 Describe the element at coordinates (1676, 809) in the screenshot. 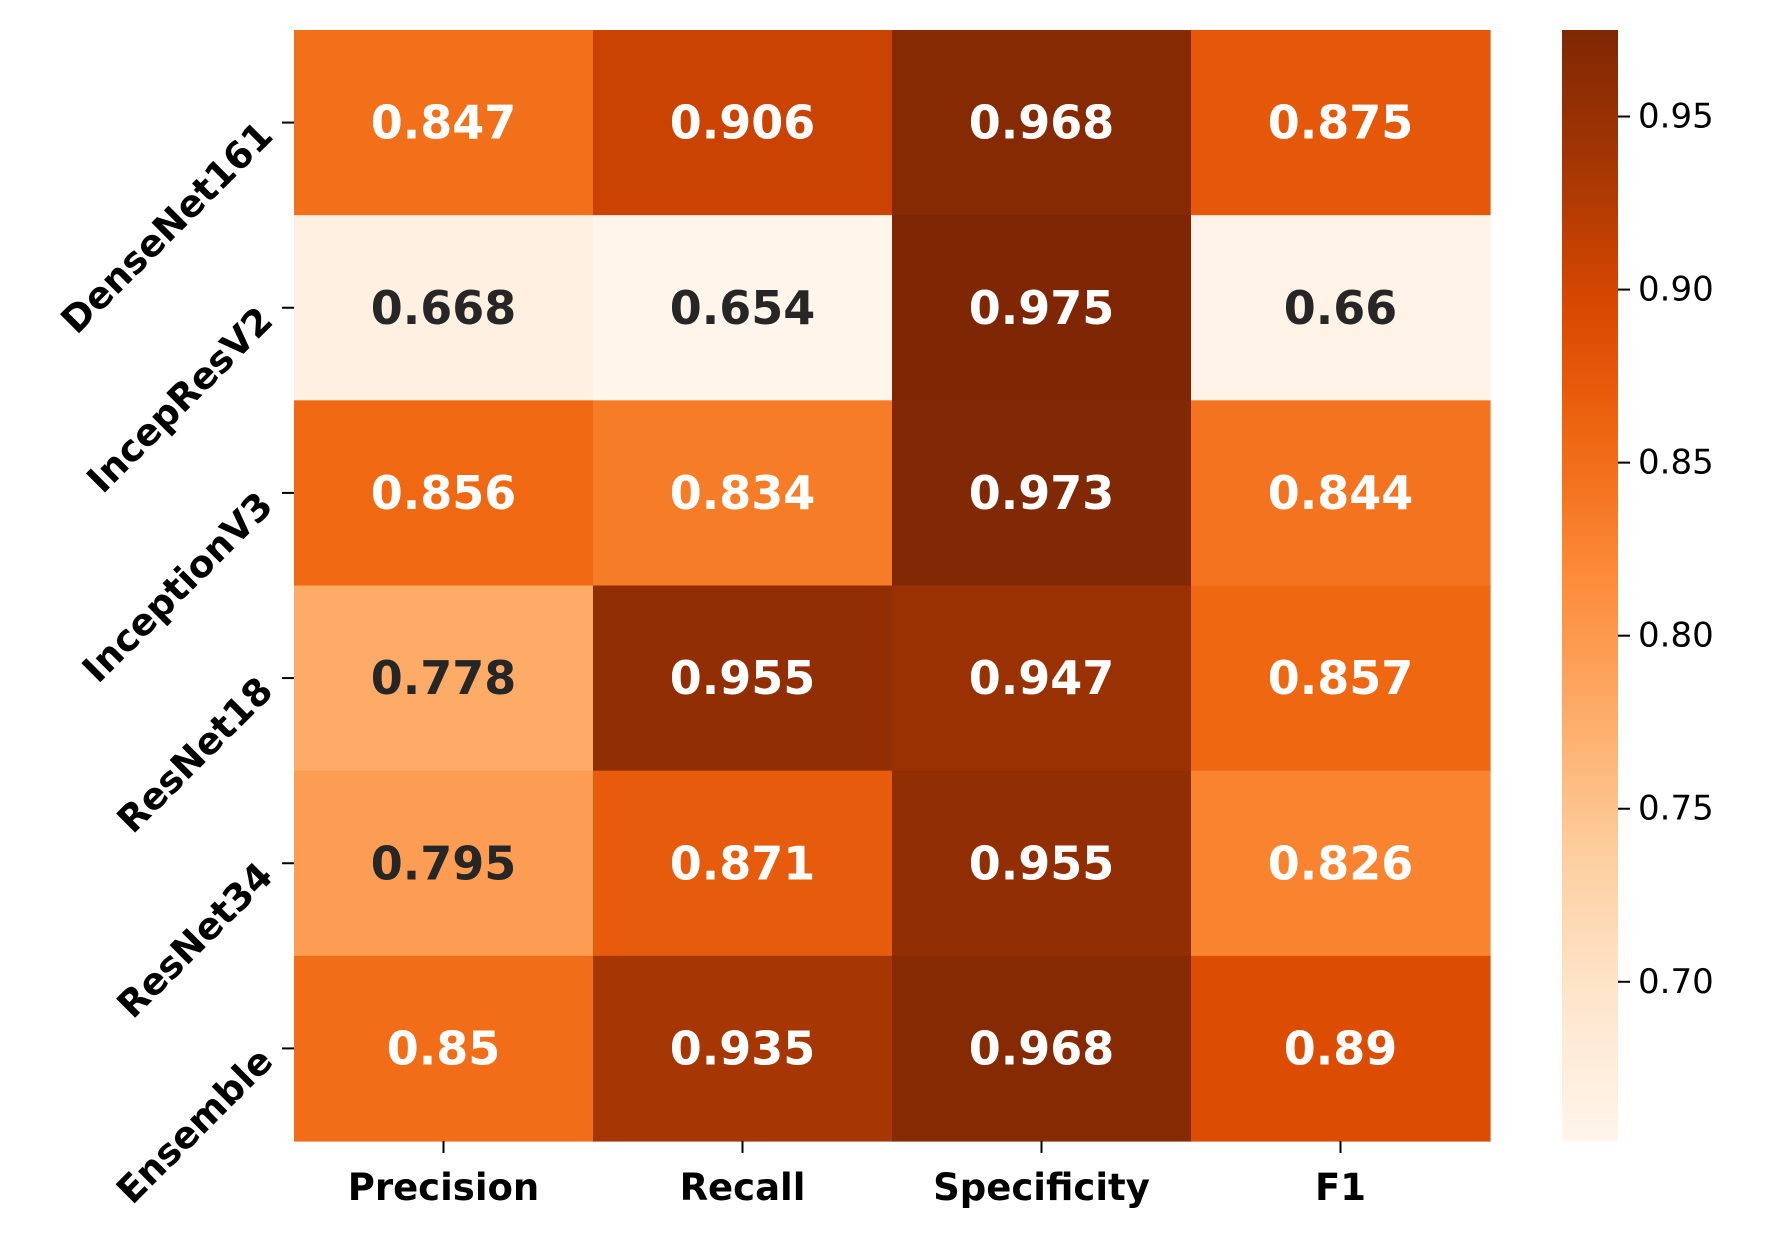

I see `colorbar-tick-label: 0.75` at that location.